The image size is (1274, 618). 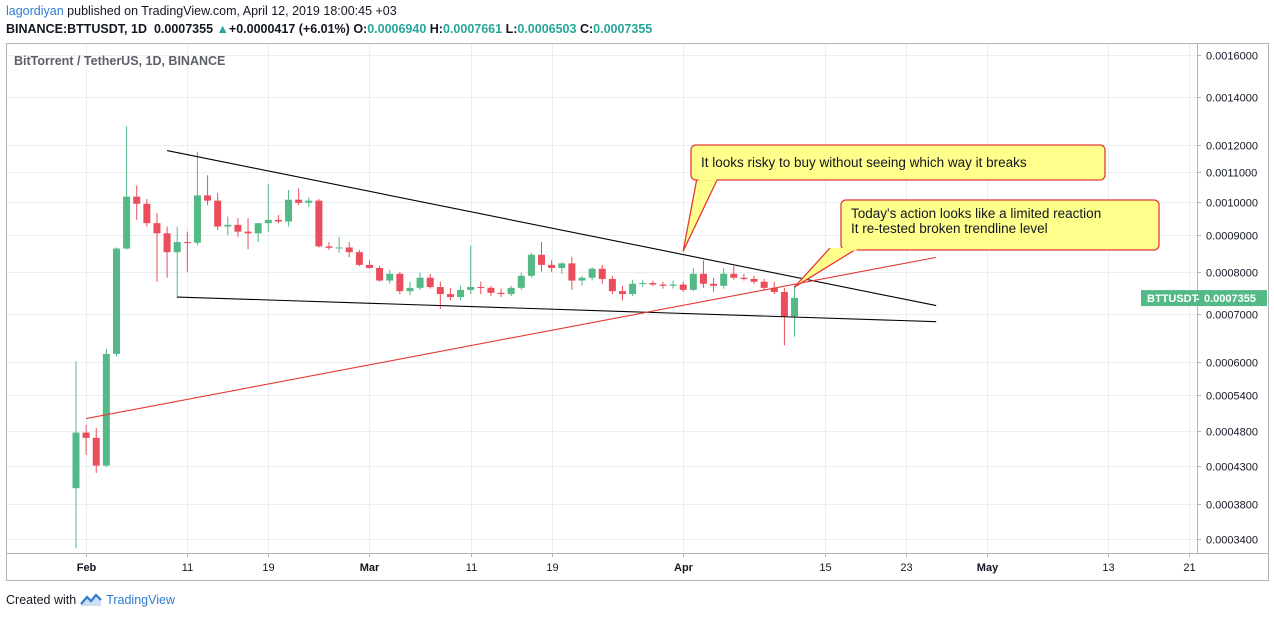 What do you see at coordinates (1232, 57) in the screenshot?
I see `price-tick-label: 0.0016000` at bounding box center [1232, 57].